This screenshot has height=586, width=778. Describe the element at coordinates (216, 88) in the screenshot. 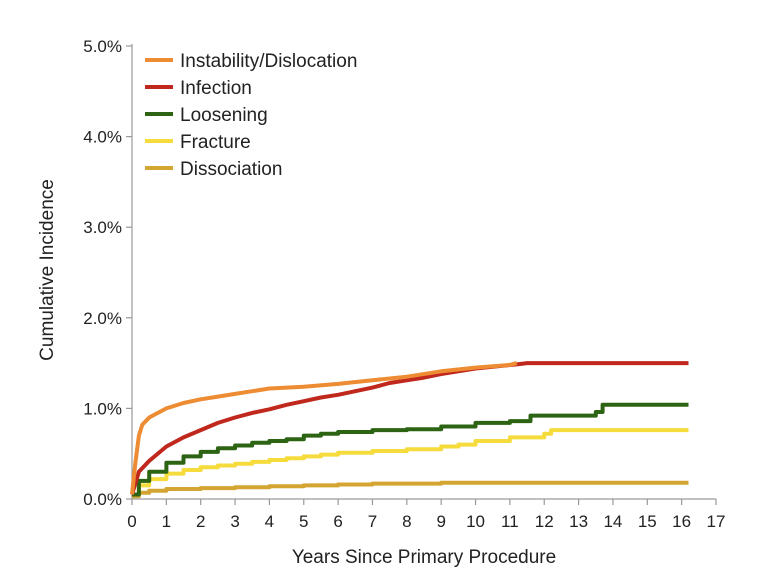

I see `legend-label-infection: Infection` at that location.